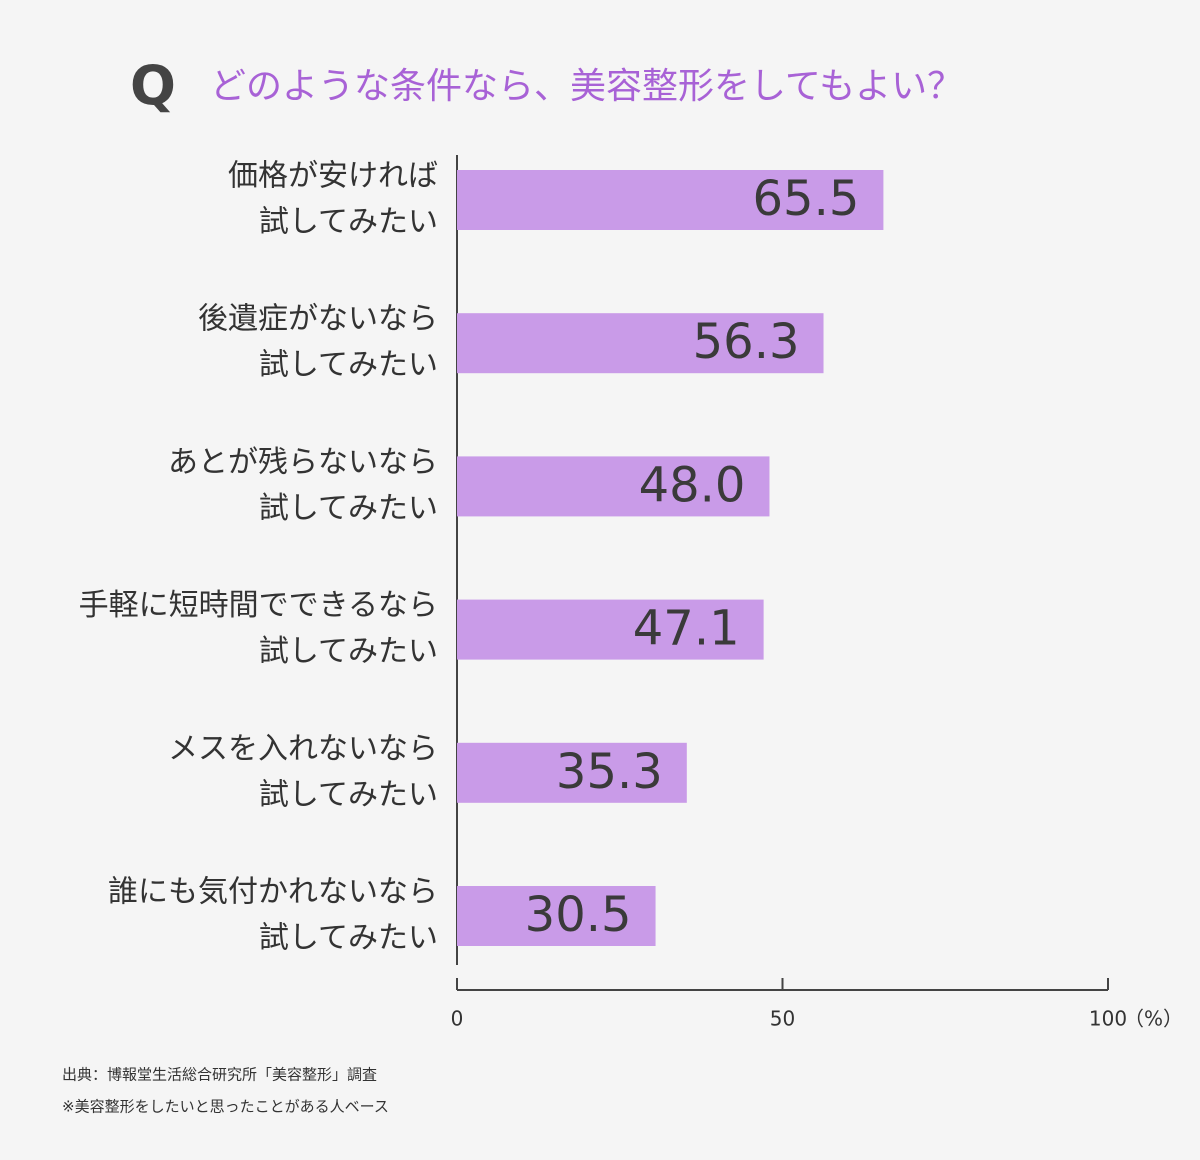 This screenshot has width=1200, height=1160. Describe the element at coordinates (225, 1107) in the screenshot. I see `source-note: ※美容整形をしたいと思ったことがある人ベース` at that location.